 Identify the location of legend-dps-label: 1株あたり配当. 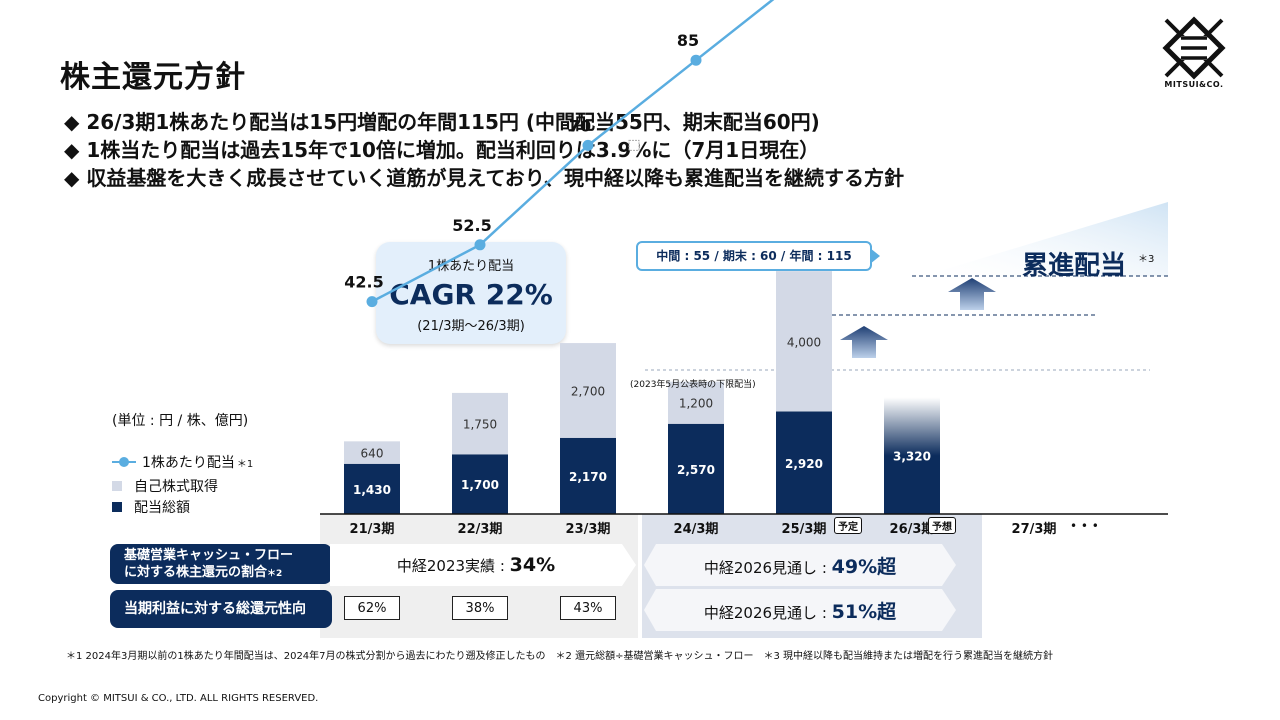
(188, 463).